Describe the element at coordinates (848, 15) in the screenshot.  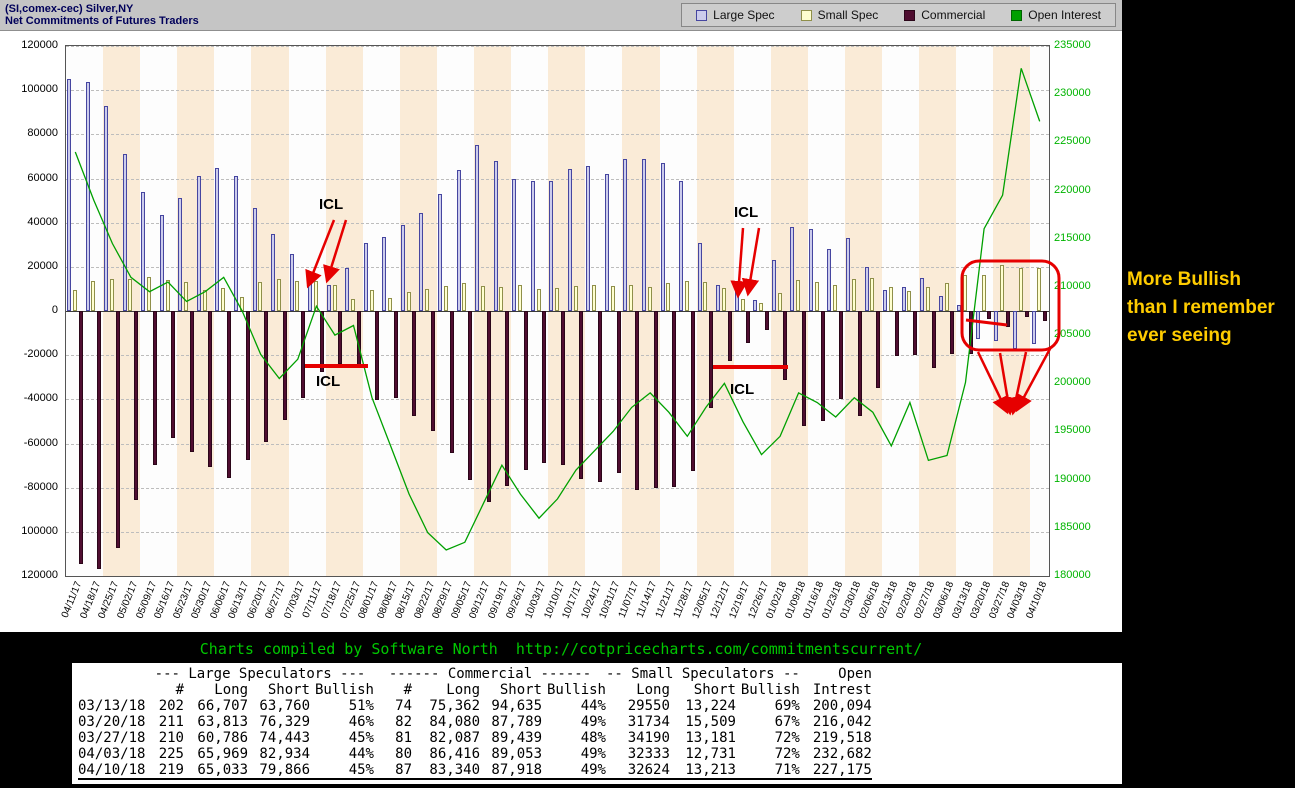
I see `legend-label: Small Spec` at that location.